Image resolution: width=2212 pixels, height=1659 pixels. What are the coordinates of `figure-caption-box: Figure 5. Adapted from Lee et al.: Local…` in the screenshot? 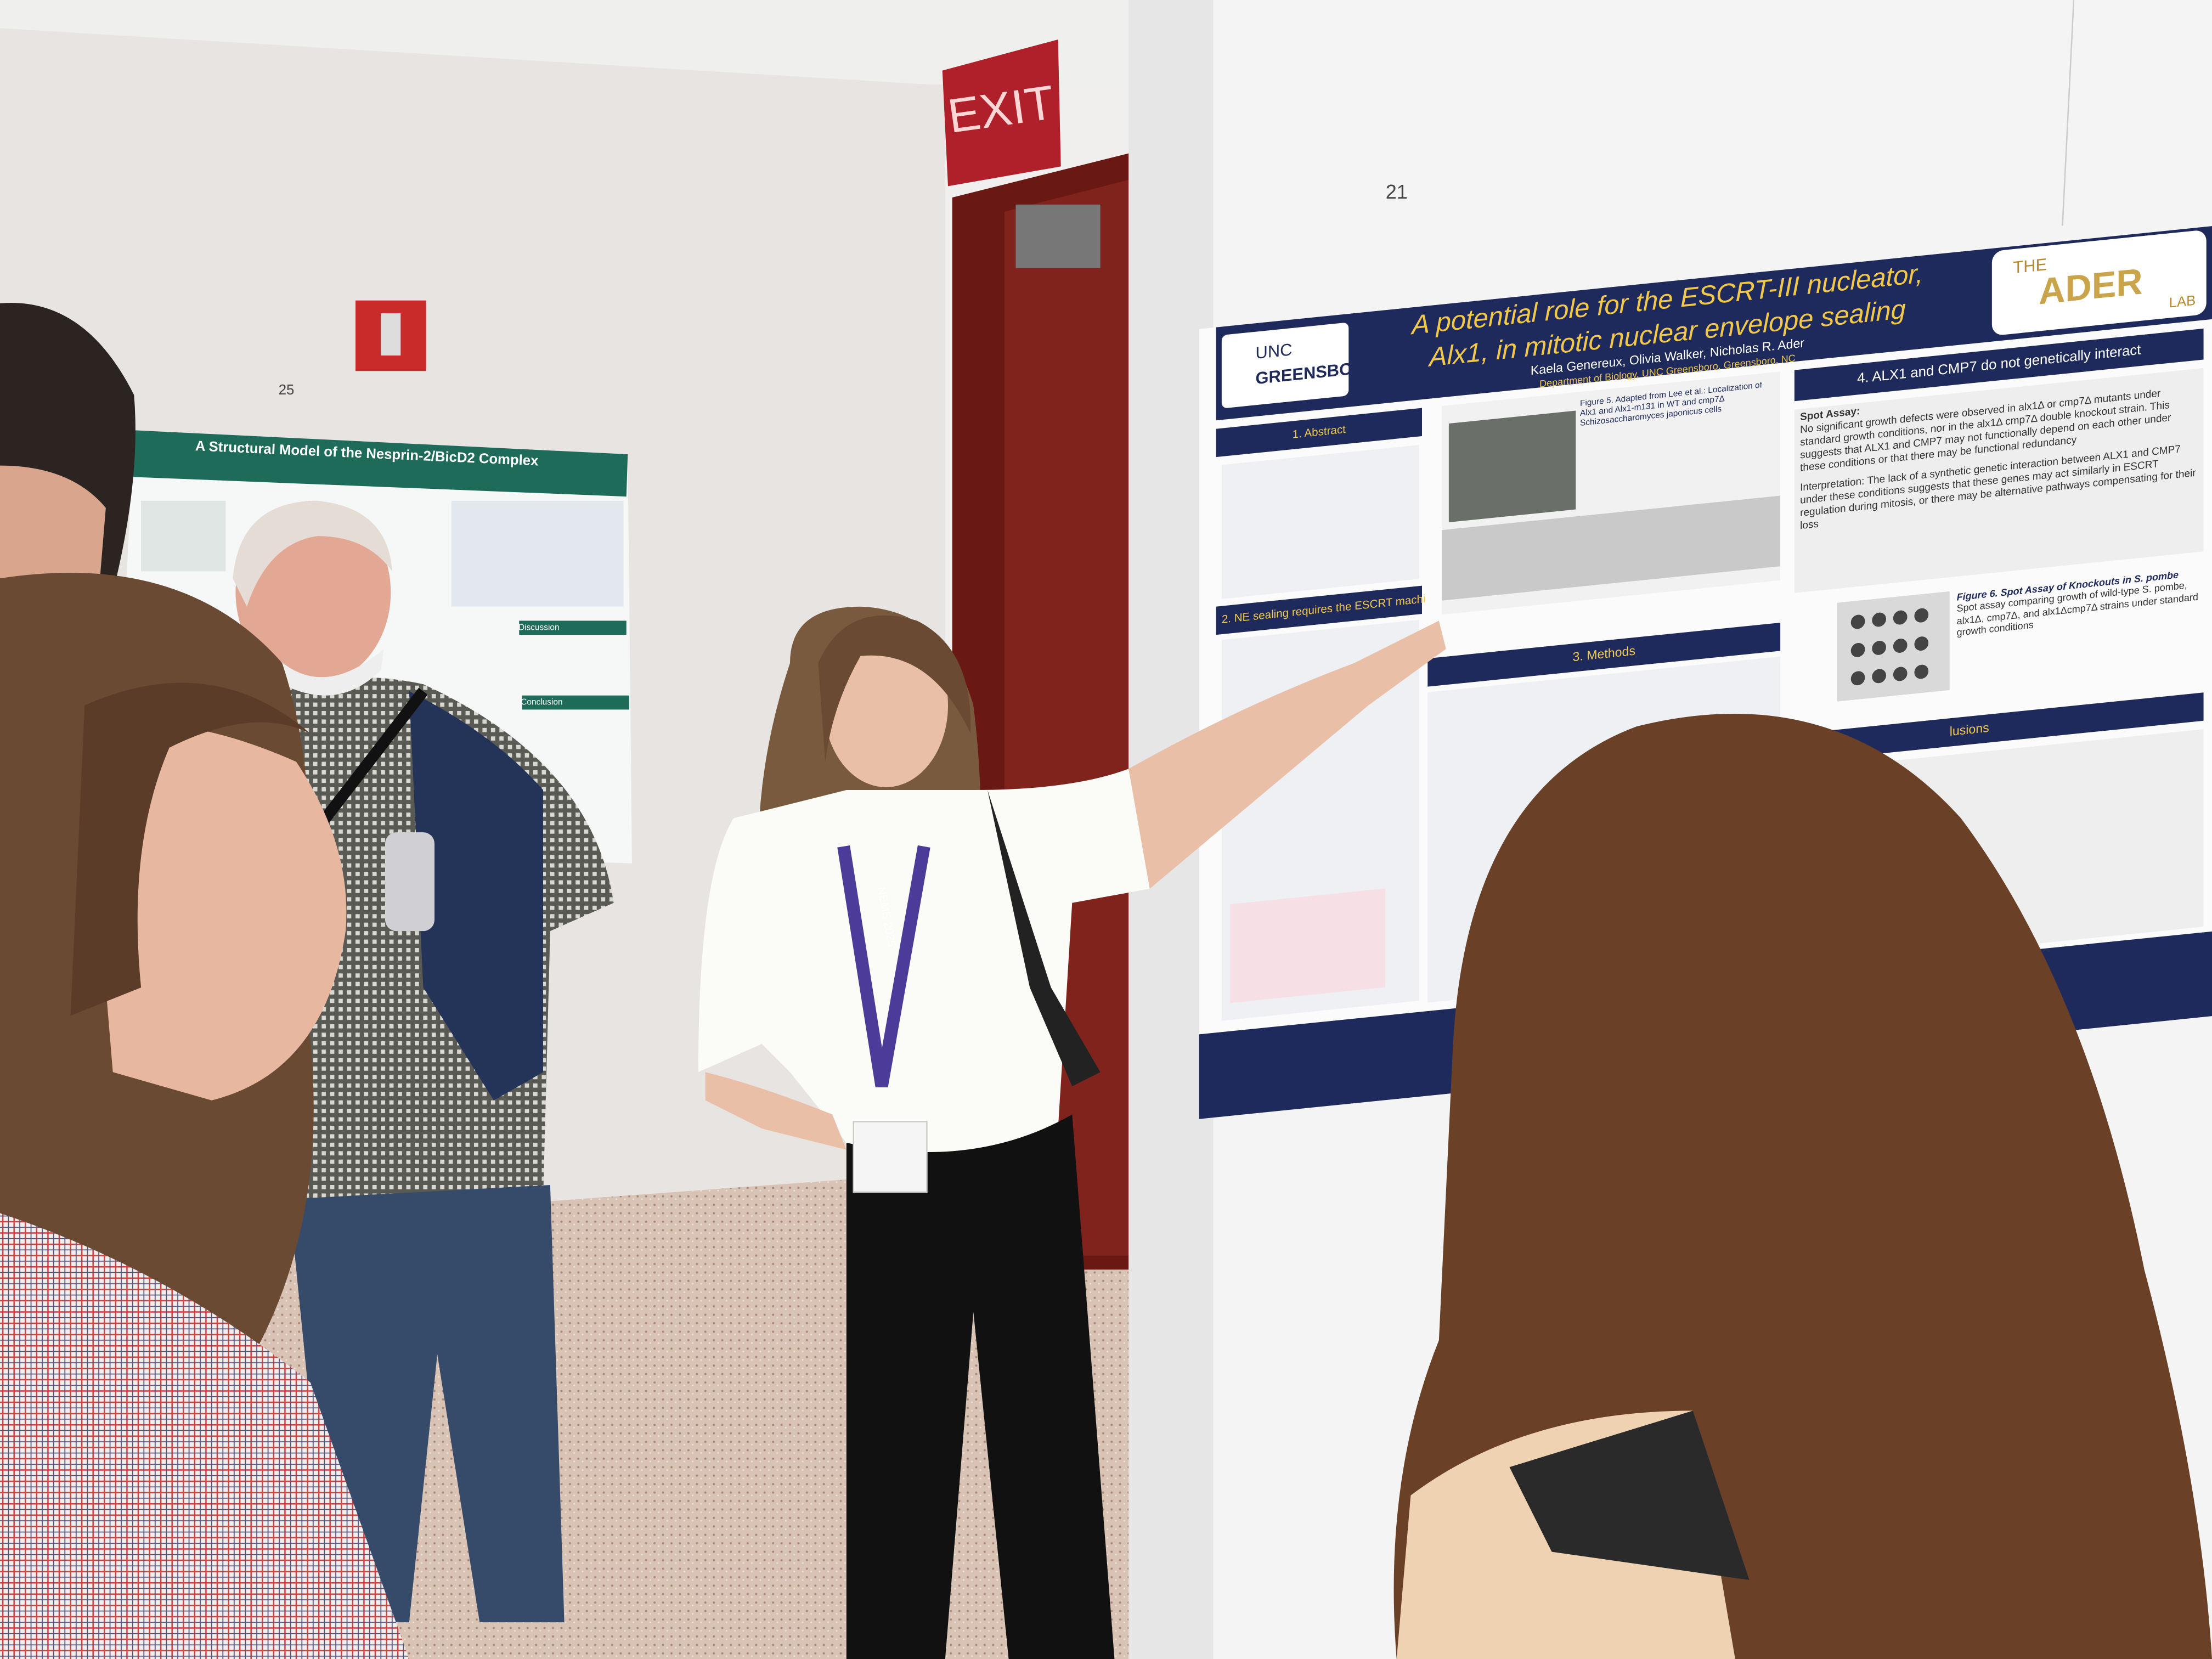 It's located at (1671, 405).